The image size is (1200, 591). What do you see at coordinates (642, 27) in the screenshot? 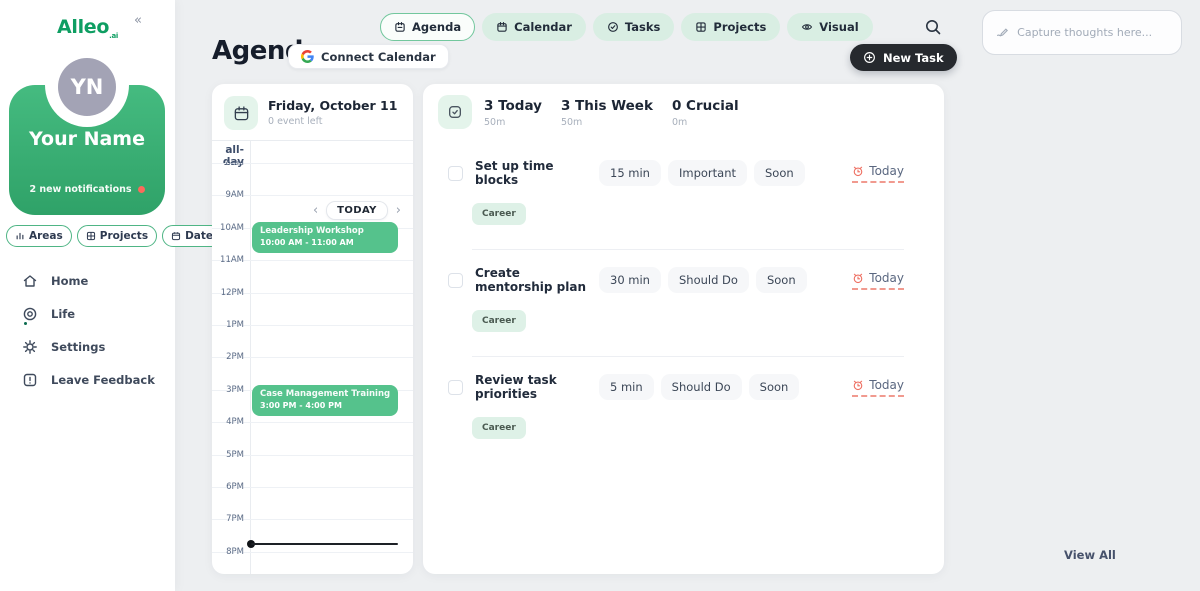
I see `tab-label: Tasks` at bounding box center [642, 27].